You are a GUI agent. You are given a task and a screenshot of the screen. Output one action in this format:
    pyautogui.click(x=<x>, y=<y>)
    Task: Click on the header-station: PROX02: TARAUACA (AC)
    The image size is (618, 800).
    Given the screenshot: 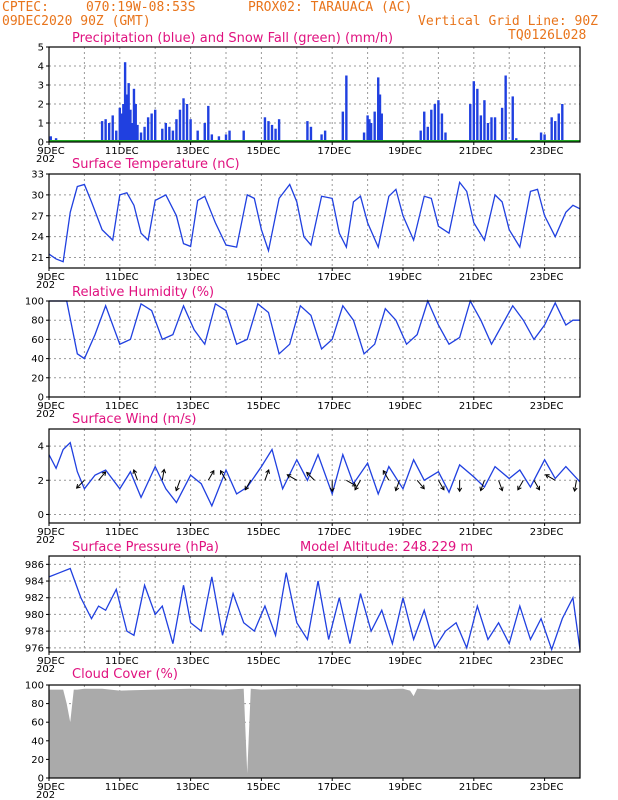 What is the action you would take?
    pyautogui.click(x=330, y=7)
    